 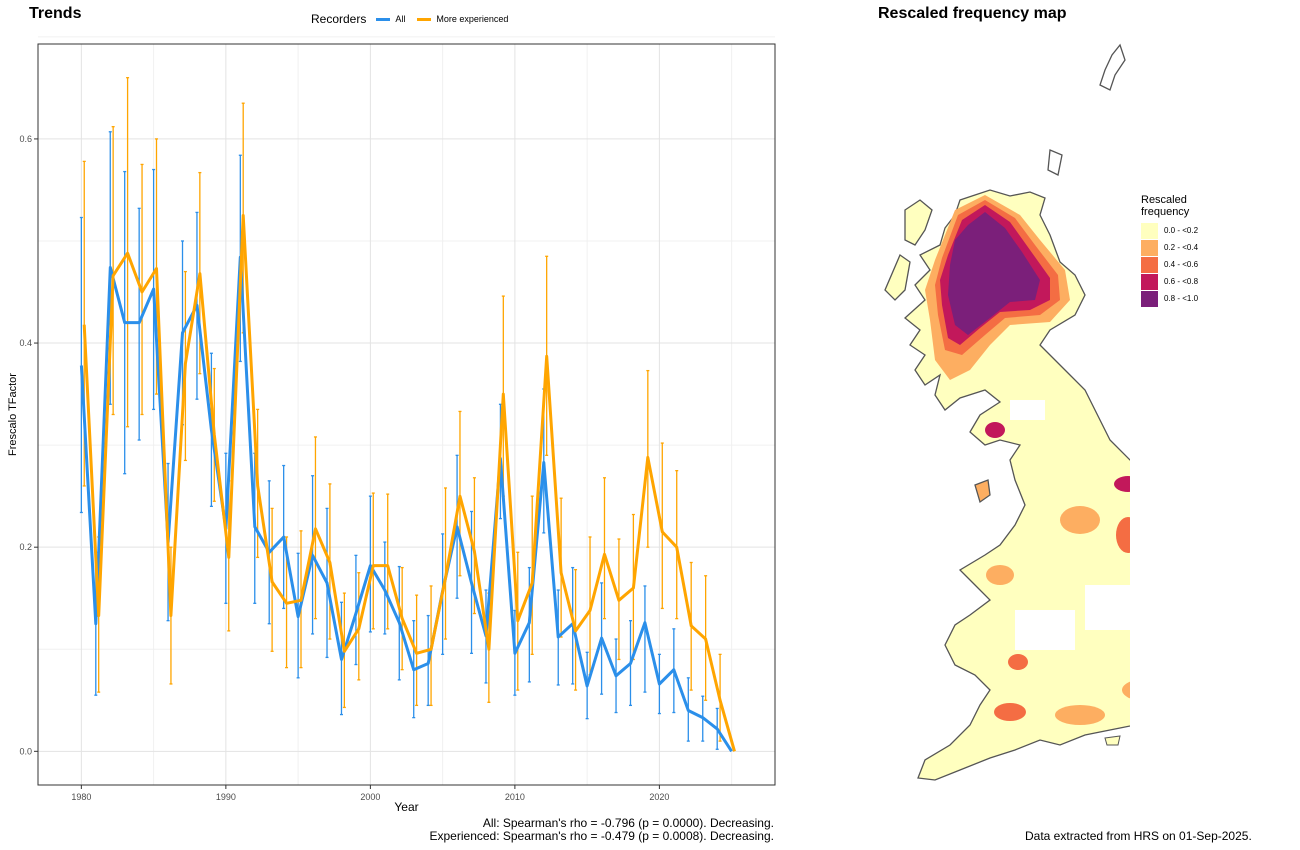 I want to click on x-tick-label: 2010, so click(x=515, y=797).